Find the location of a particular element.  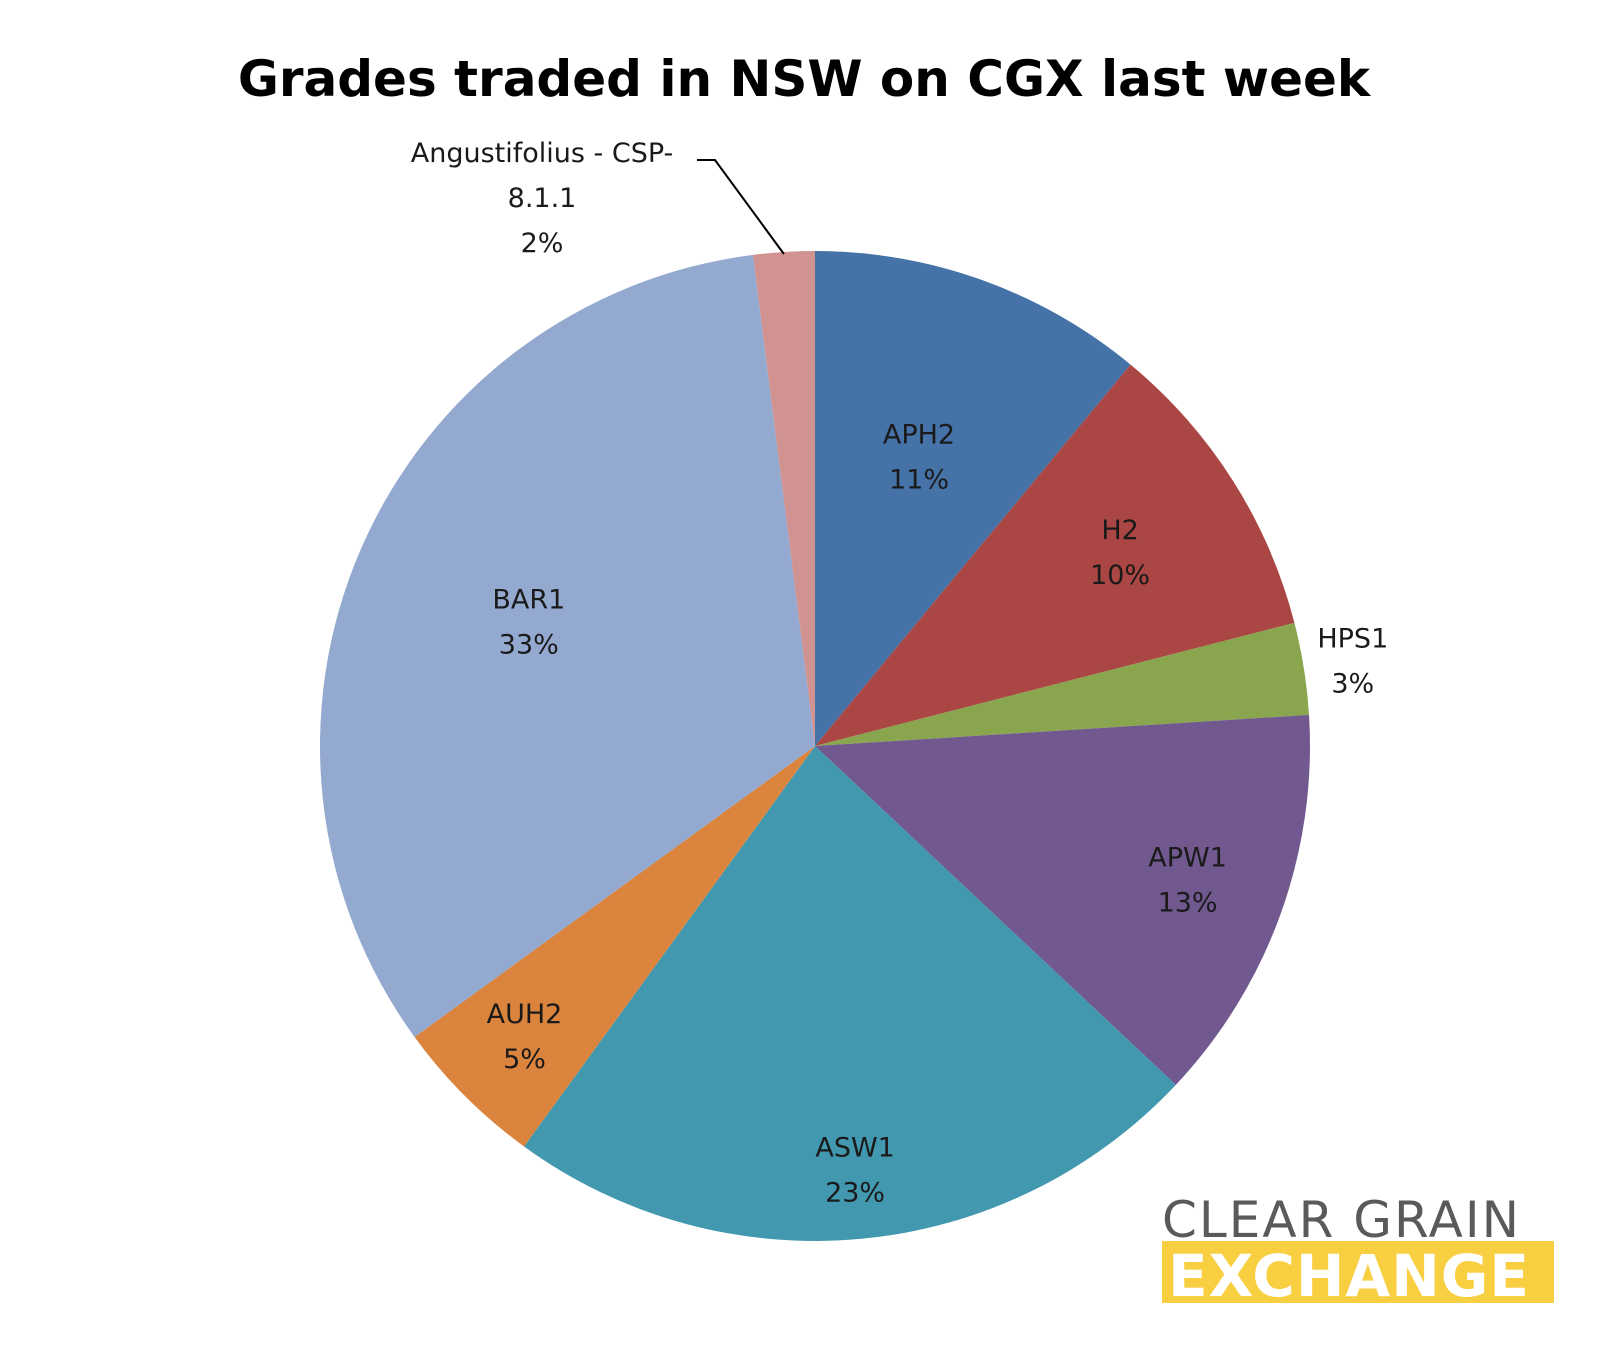

slice-percent-label: 10% is located at coordinates (1120, 575).